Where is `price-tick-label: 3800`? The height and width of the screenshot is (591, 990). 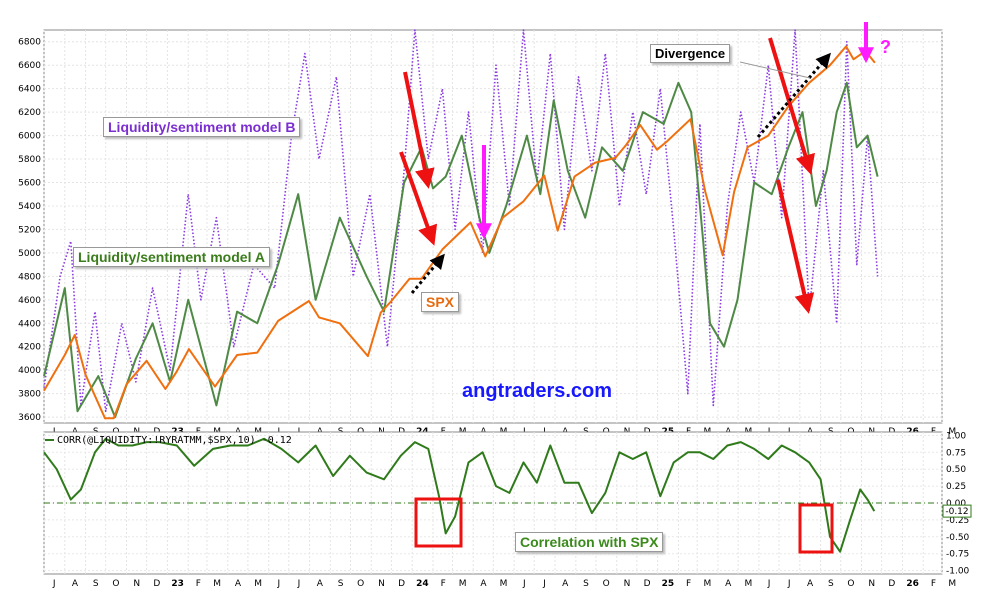
price-tick-label: 3800 is located at coordinates (29, 395).